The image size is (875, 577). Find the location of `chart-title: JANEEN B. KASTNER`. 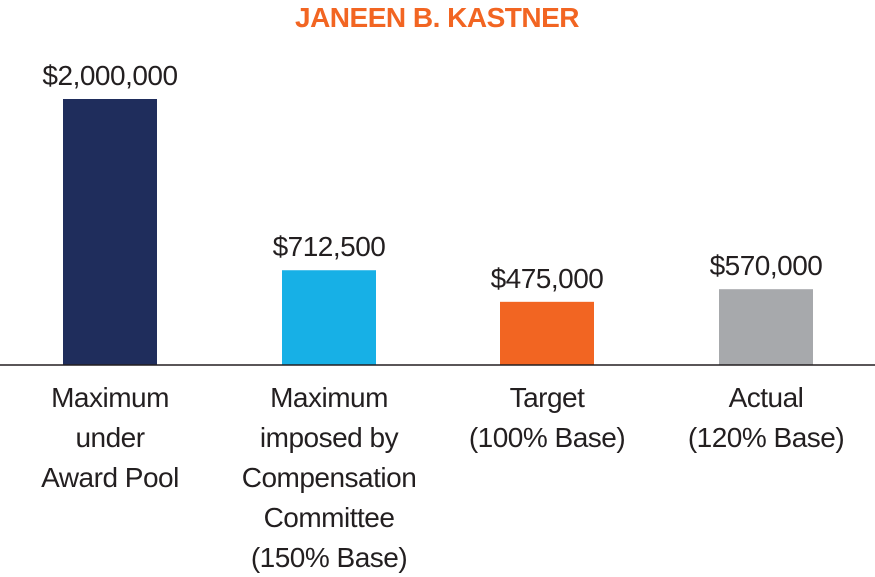

chart-title: JANEEN B. KASTNER is located at coordinates (437, 17).